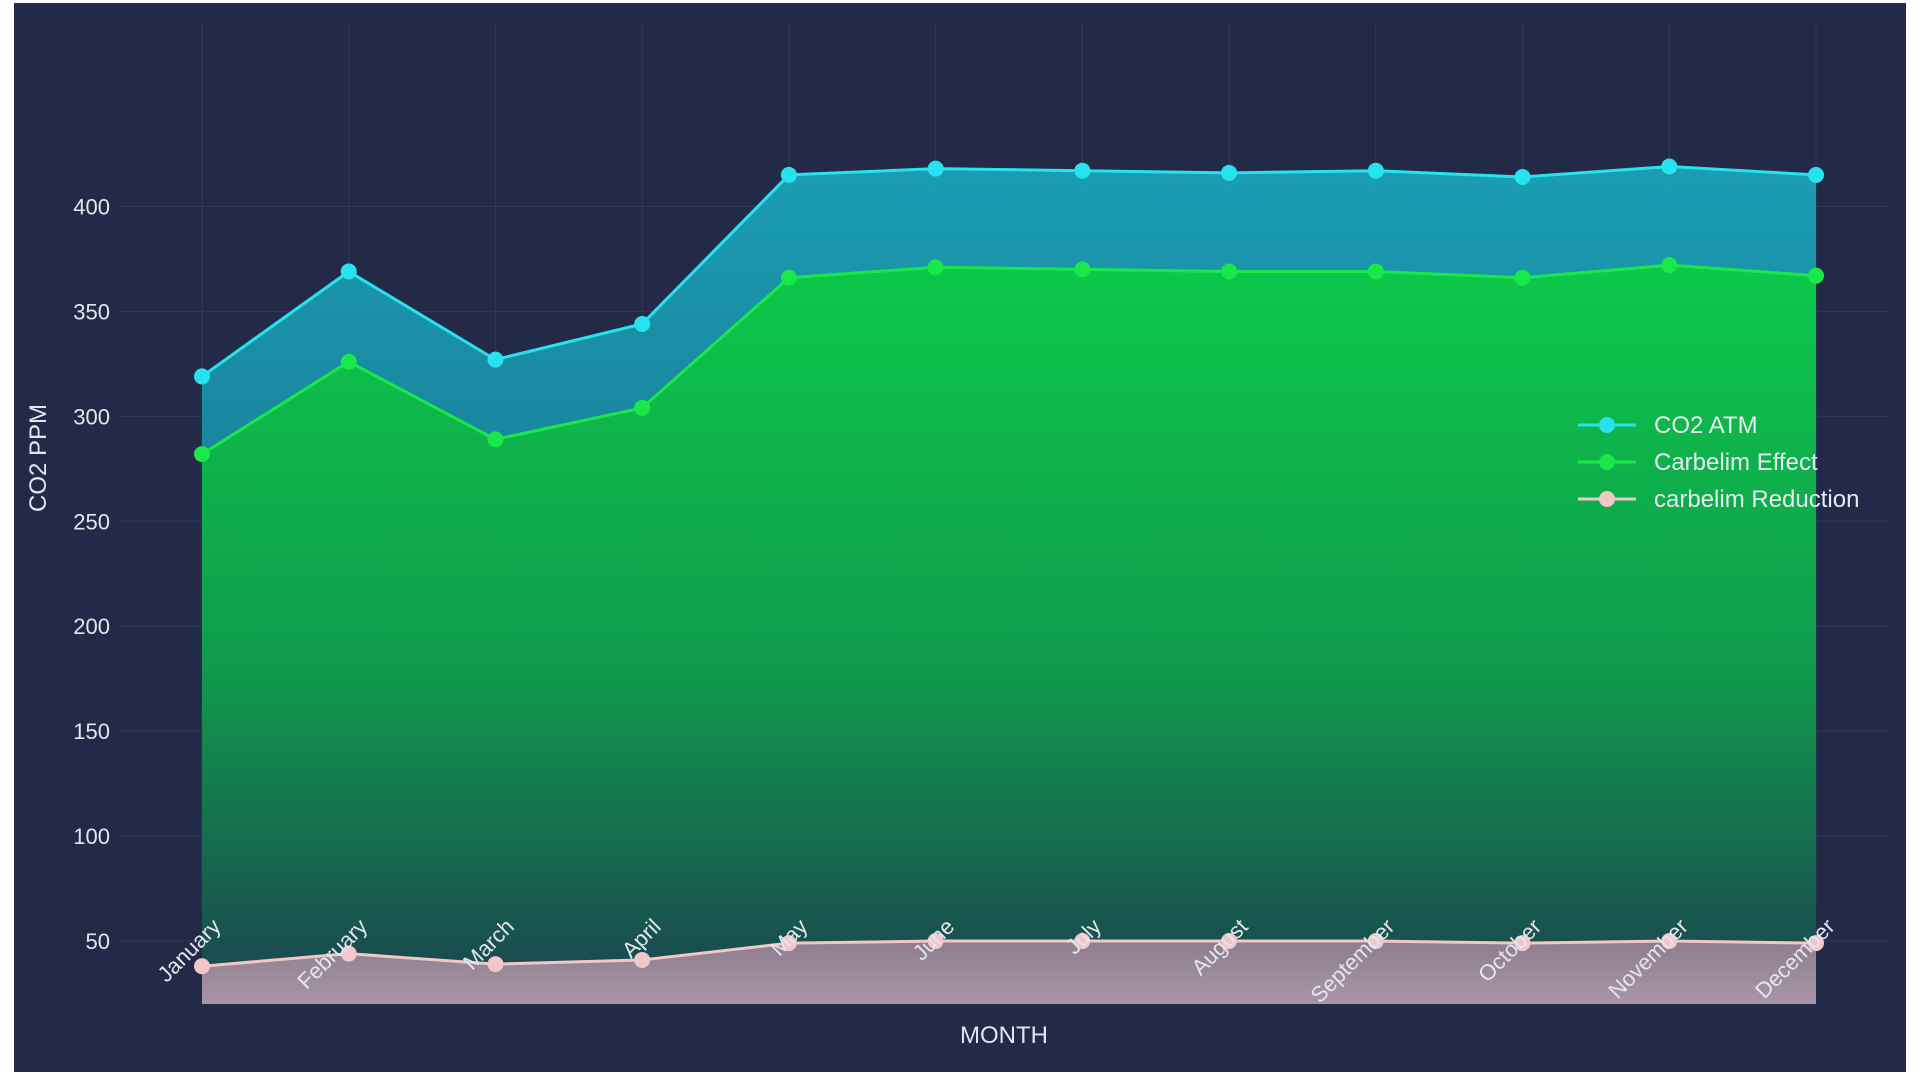 The image size is (1920, 1080). I want to click on point-carbelim-reduction-july, so click(1082, 941).